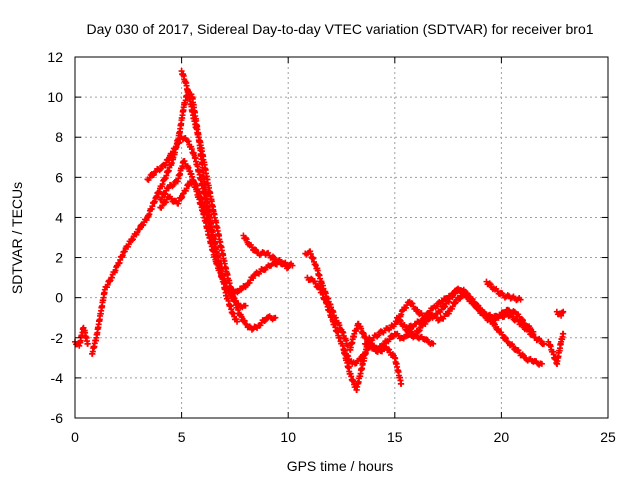 The image size is (640, 480). I want to click on y-tick-label: 12, so click(55, 57).